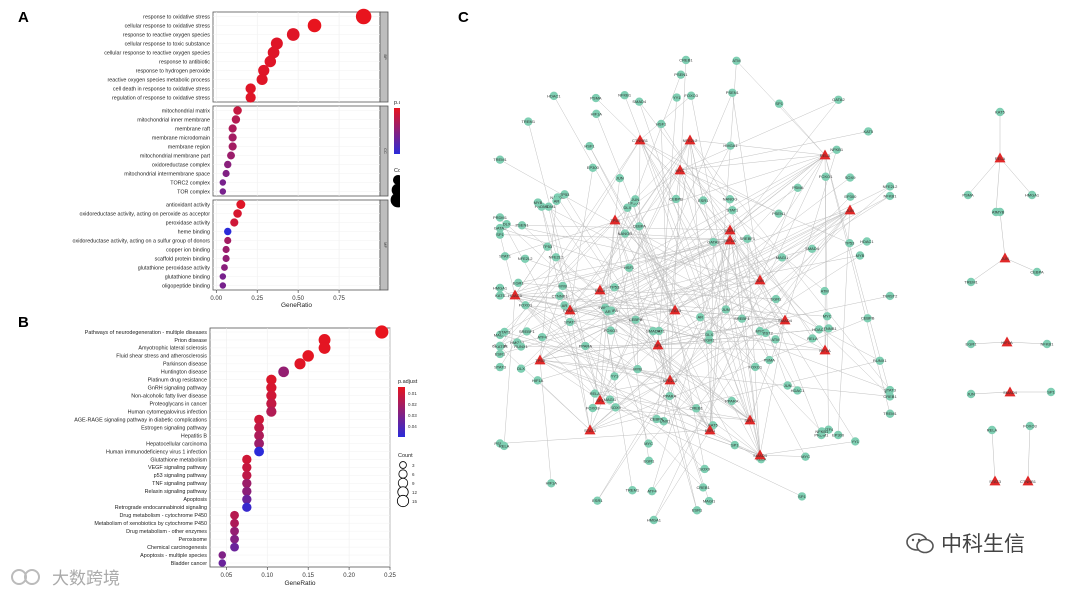  What do you see at coordinates (779, 213) in the screenshot?
I see `gene-node-label: PSEN1` at bounding box center [779, 213].